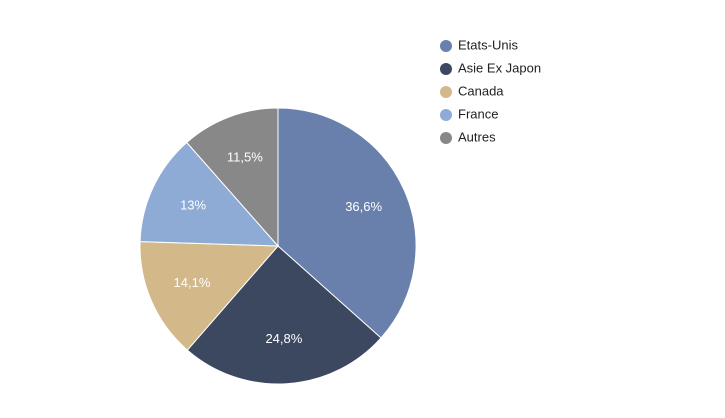  Describe the element at coordinates (193, 204) in the screenshot. I see `data-label: 13%` at that location.